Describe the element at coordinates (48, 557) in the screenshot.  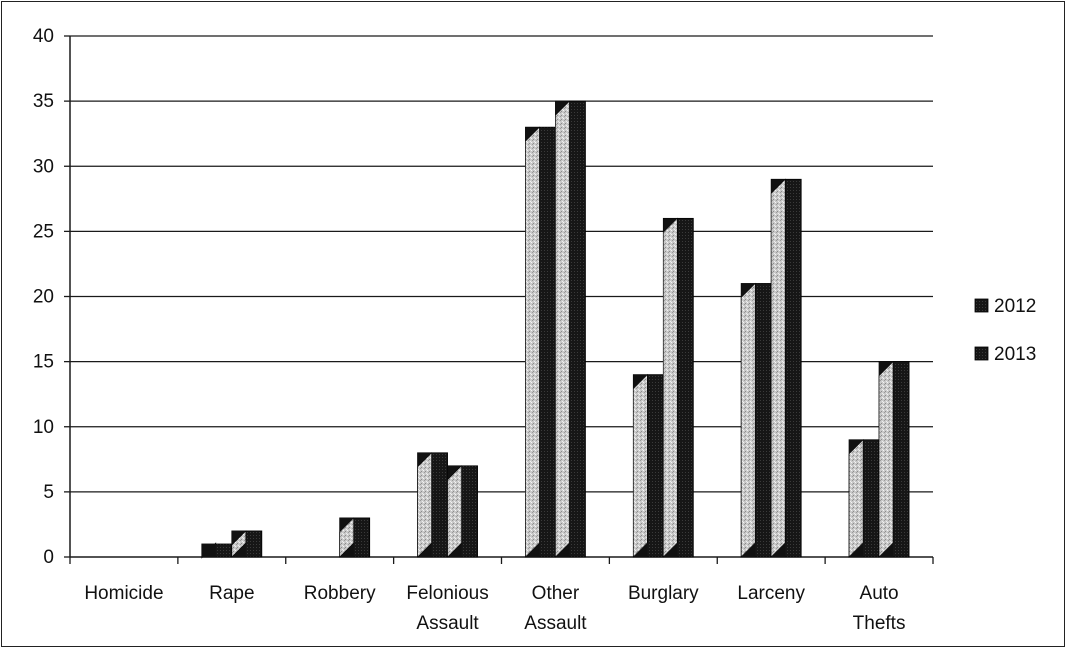
I see `y-tick-label-0: 0` at that location.